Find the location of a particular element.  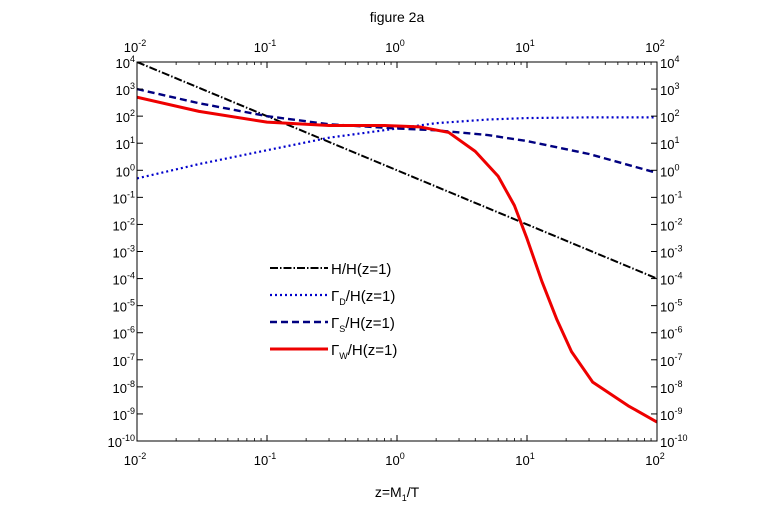

x-tick-label-bottom: 10⁻¹ is located at coordinates (265, 459).